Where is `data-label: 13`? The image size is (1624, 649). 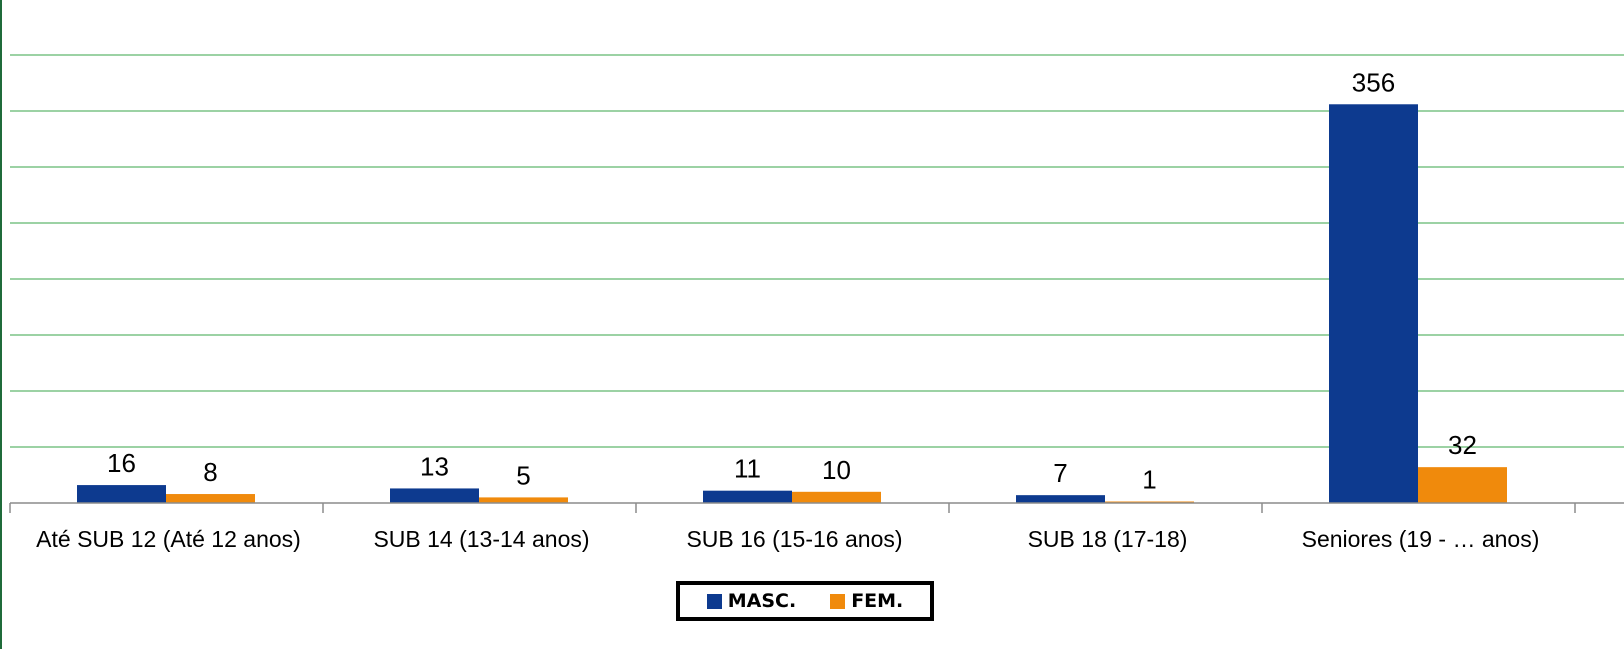
data-label: 13 is located at coordinates (434, 466).